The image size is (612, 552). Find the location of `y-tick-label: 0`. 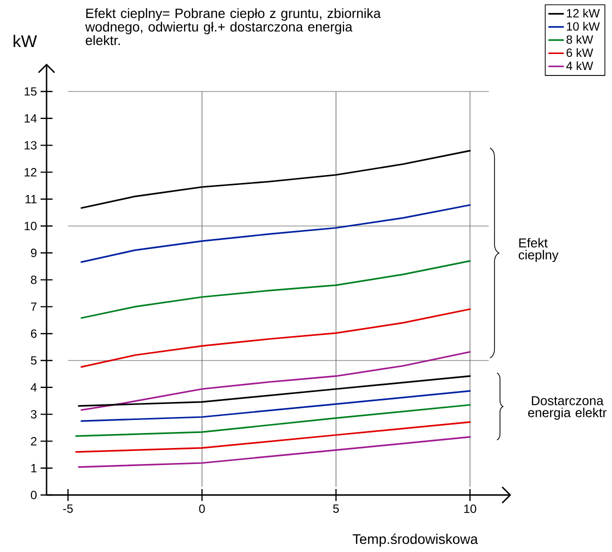

y-tick-label: 0 is located at coordinates (33, 495).